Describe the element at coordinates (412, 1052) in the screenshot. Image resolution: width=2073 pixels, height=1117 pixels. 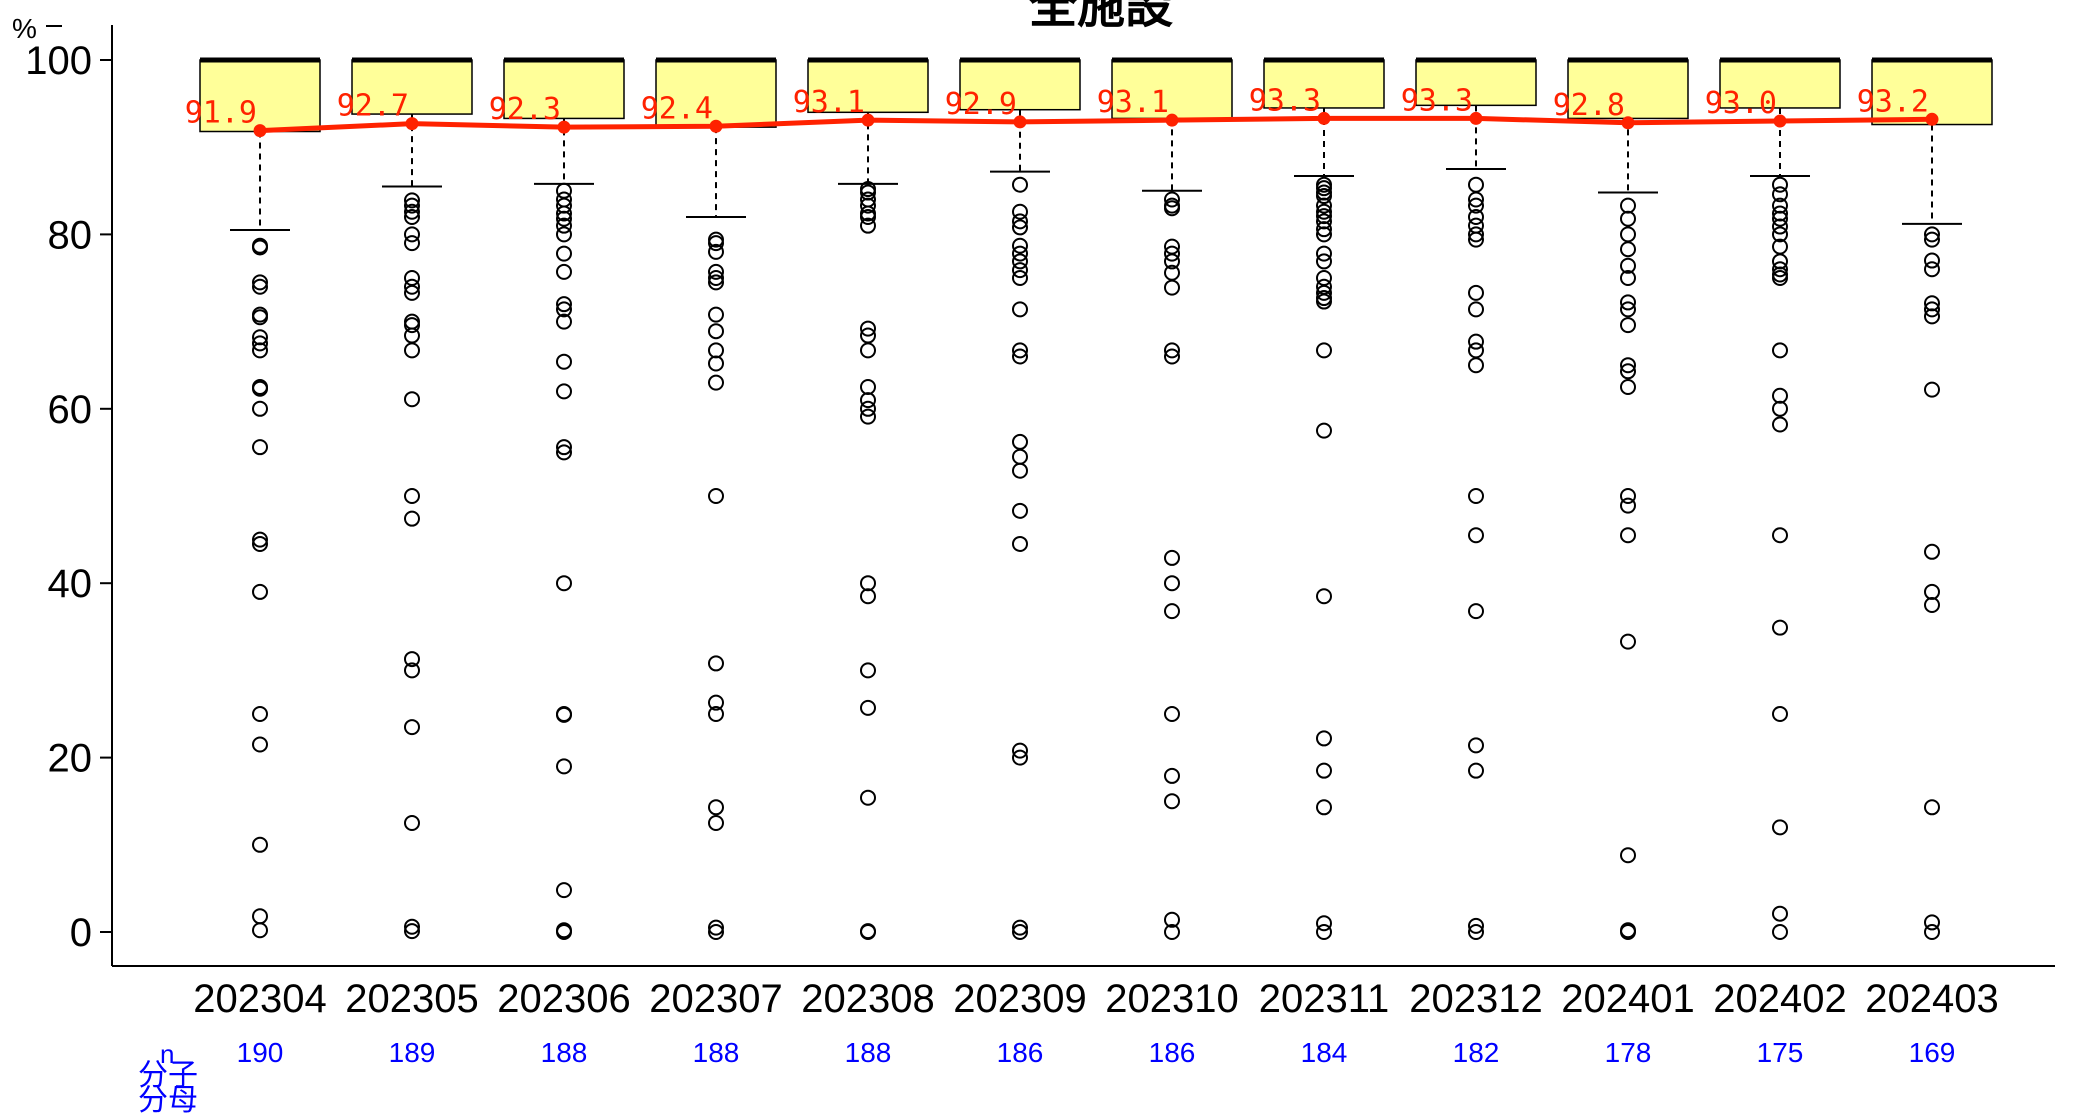
I see `n-value: 189` at that location.